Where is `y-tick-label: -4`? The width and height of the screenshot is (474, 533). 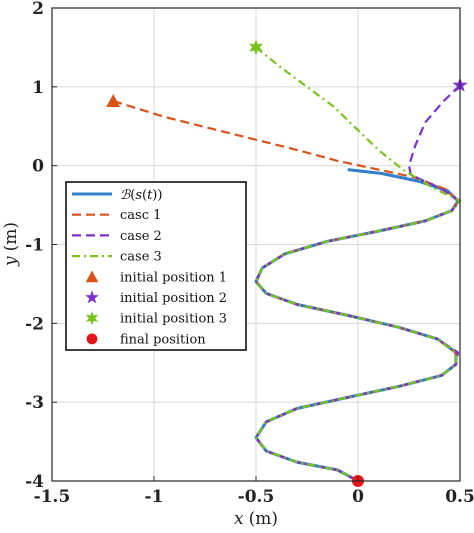
y-tick-label: -4 is located at coordinates (34, 482).